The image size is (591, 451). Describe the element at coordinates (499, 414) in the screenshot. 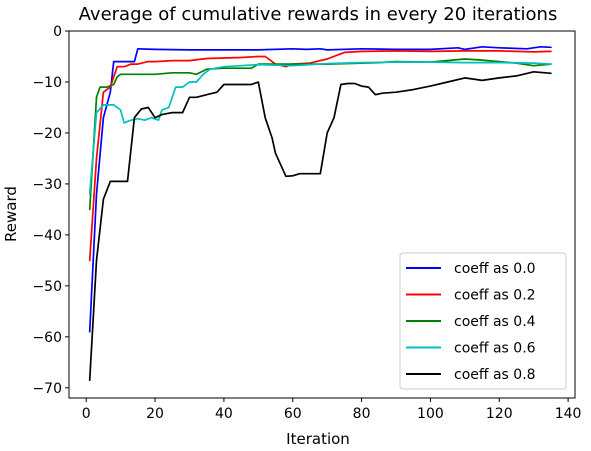

I see `x-tick-label: 120` at that location.